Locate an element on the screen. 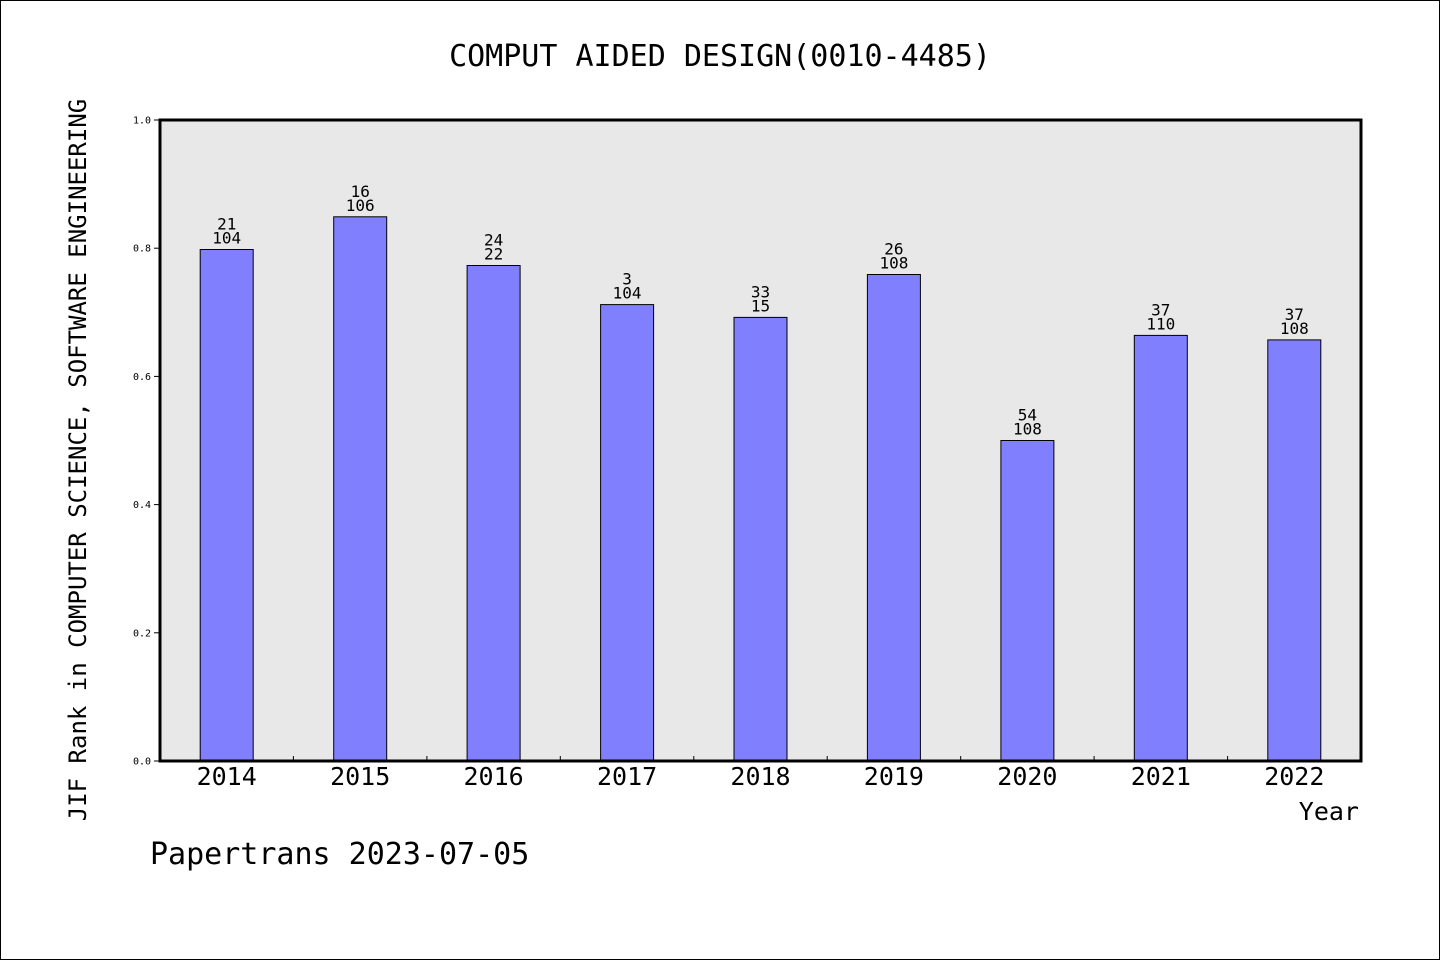  bar-label-bottom-2019: 108 is located at coordinates (893, 263).